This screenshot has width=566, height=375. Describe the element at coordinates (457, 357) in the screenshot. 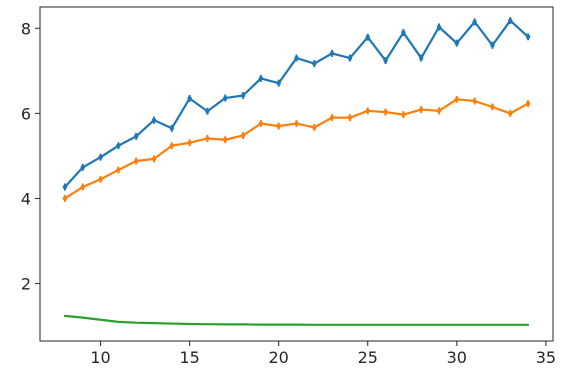

I see `x-tick-label: 30` at that location.